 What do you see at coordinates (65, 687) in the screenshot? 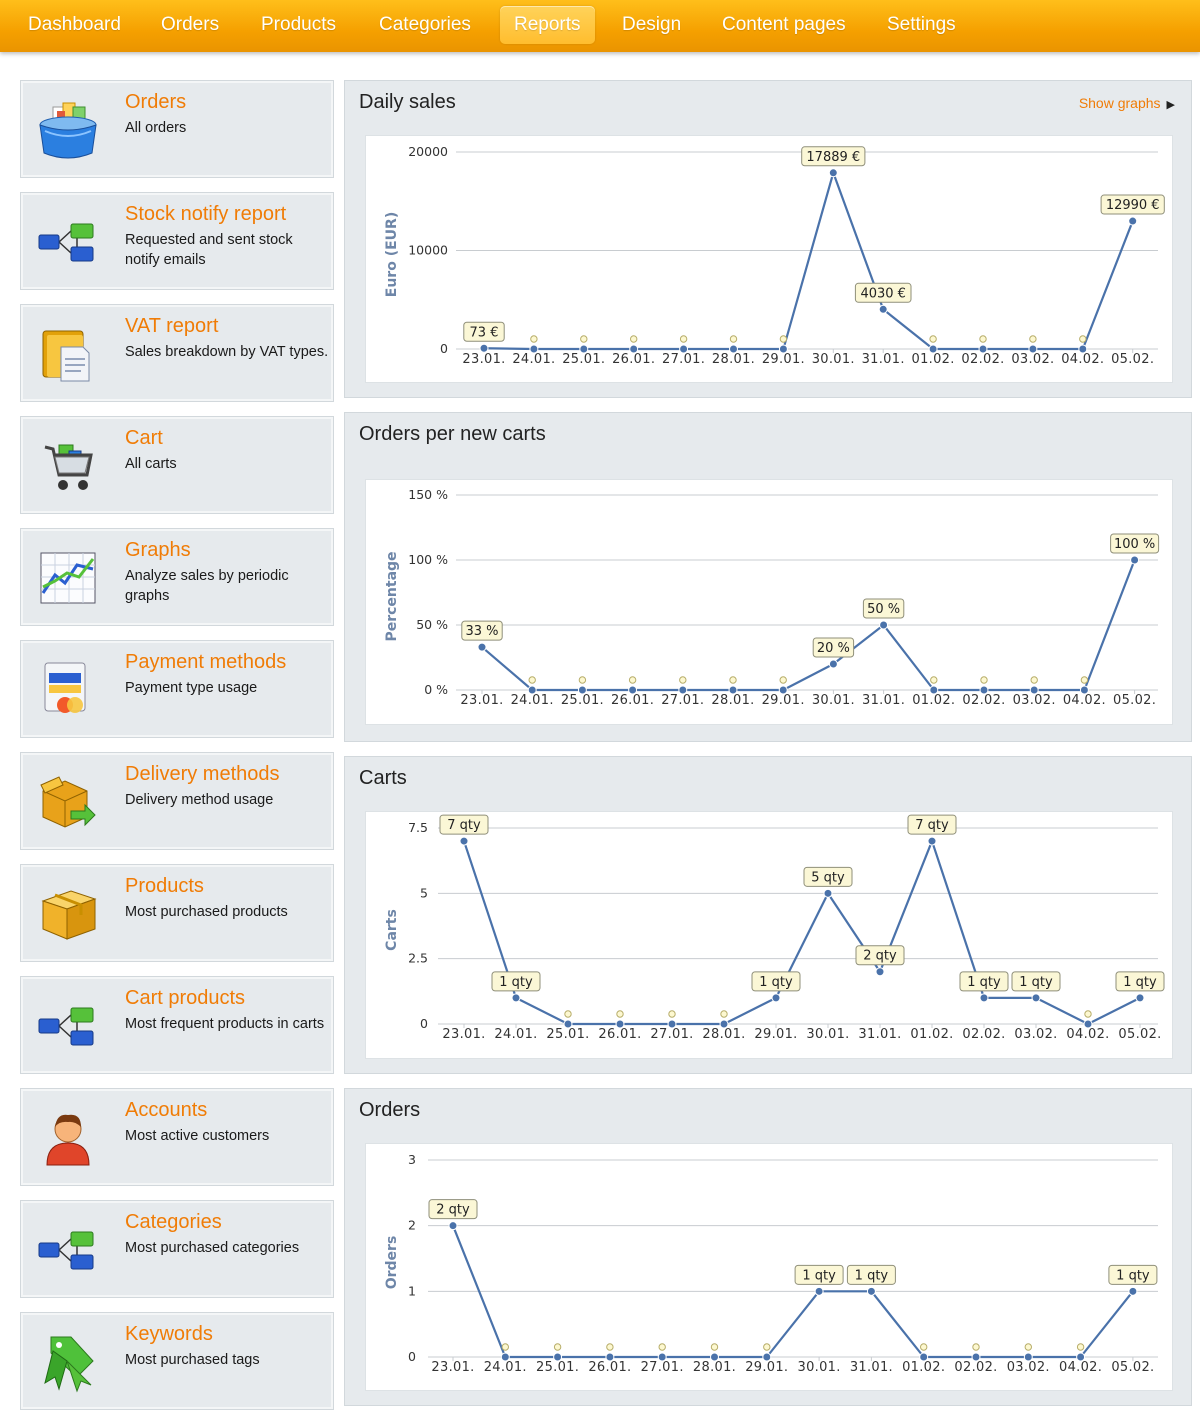
I see `payment-card-icon` at bounding box center [65, 687].